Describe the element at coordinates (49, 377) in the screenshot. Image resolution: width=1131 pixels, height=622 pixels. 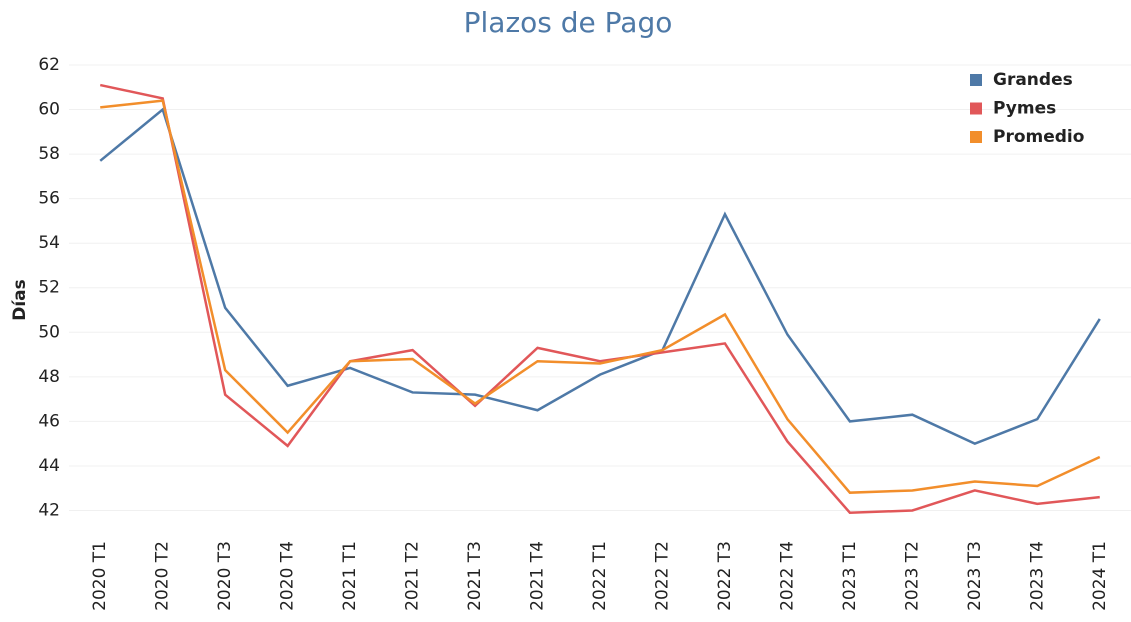
I see `y-tick-label: 48` at that location.